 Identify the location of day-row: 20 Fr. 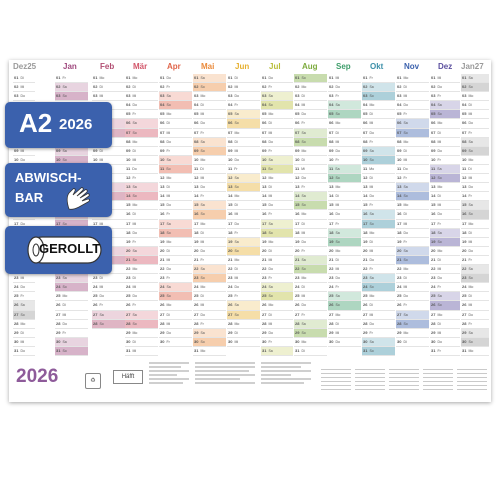
(310, 251).